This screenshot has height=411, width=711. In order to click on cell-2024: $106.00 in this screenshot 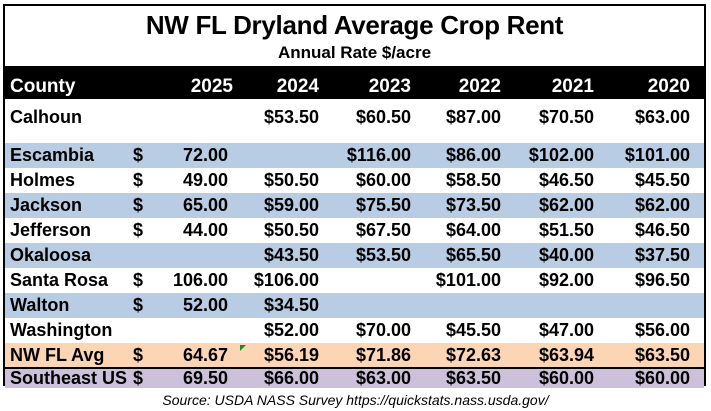, I will do `click(286, 280)`.